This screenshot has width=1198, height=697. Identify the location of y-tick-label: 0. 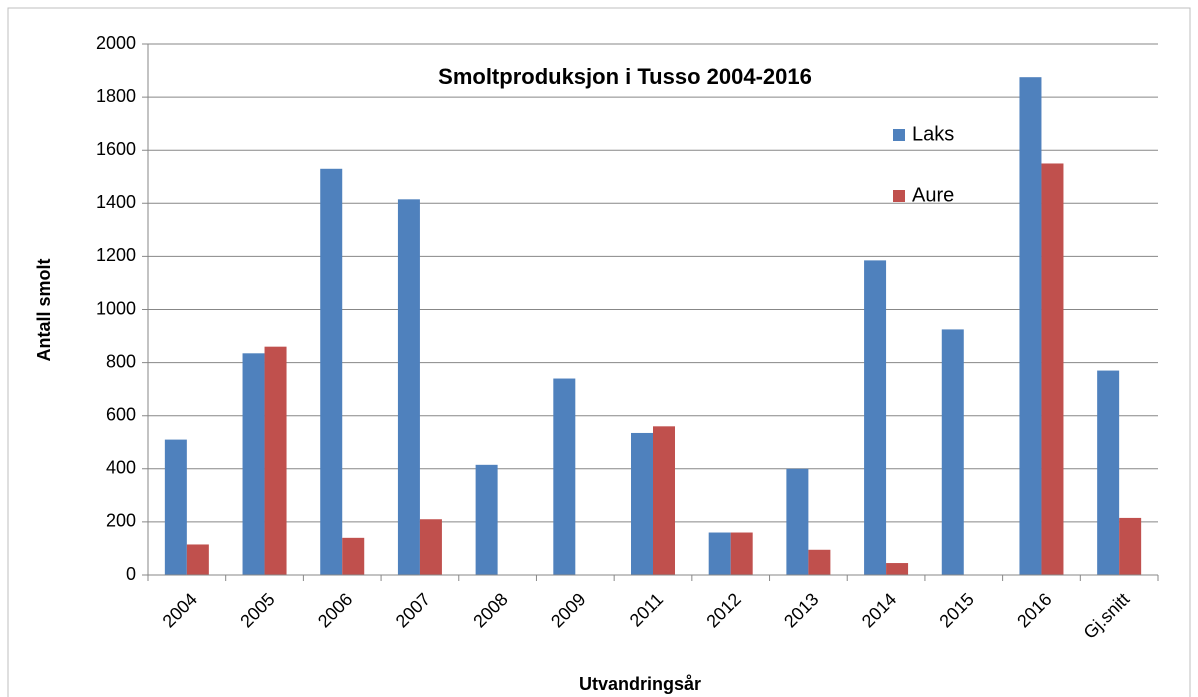
(131, 574).